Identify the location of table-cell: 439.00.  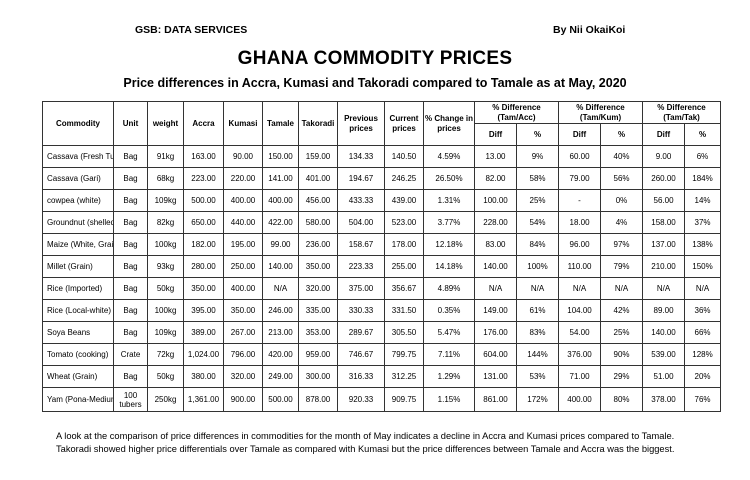
(404, 200).